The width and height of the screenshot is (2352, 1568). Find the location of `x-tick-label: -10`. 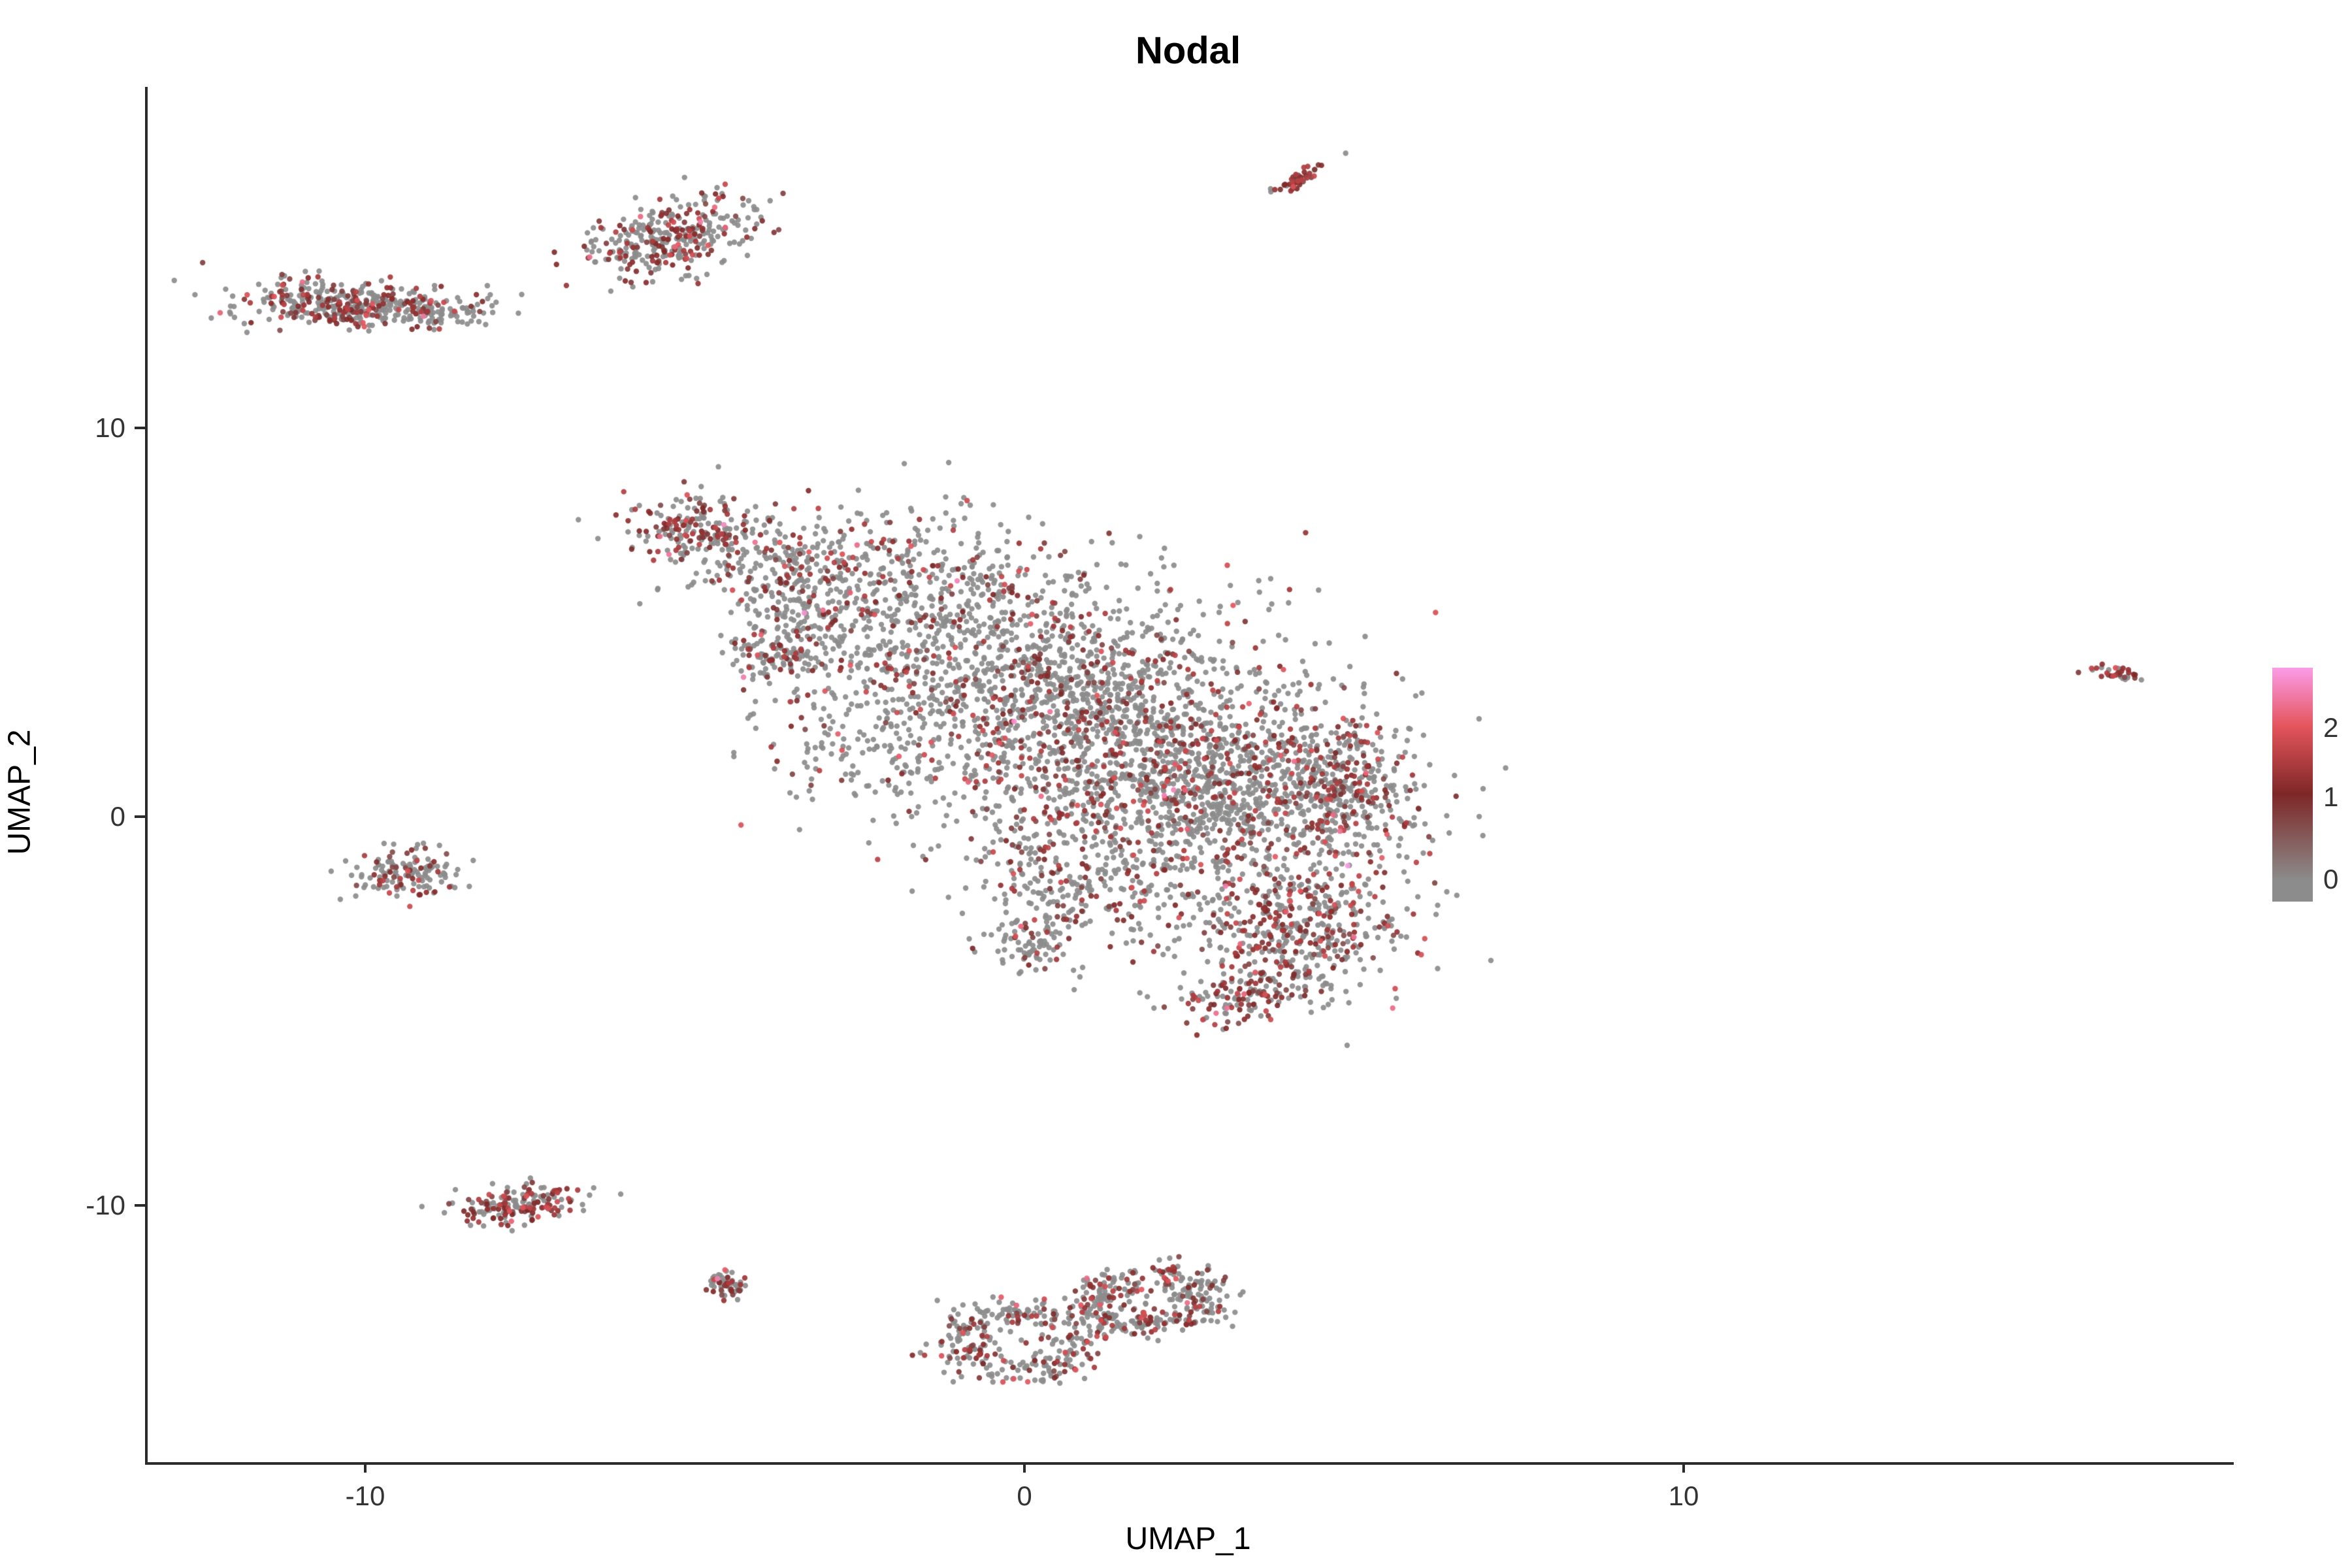

x-tick-label: -10 is located at coordinates (365, 1495).